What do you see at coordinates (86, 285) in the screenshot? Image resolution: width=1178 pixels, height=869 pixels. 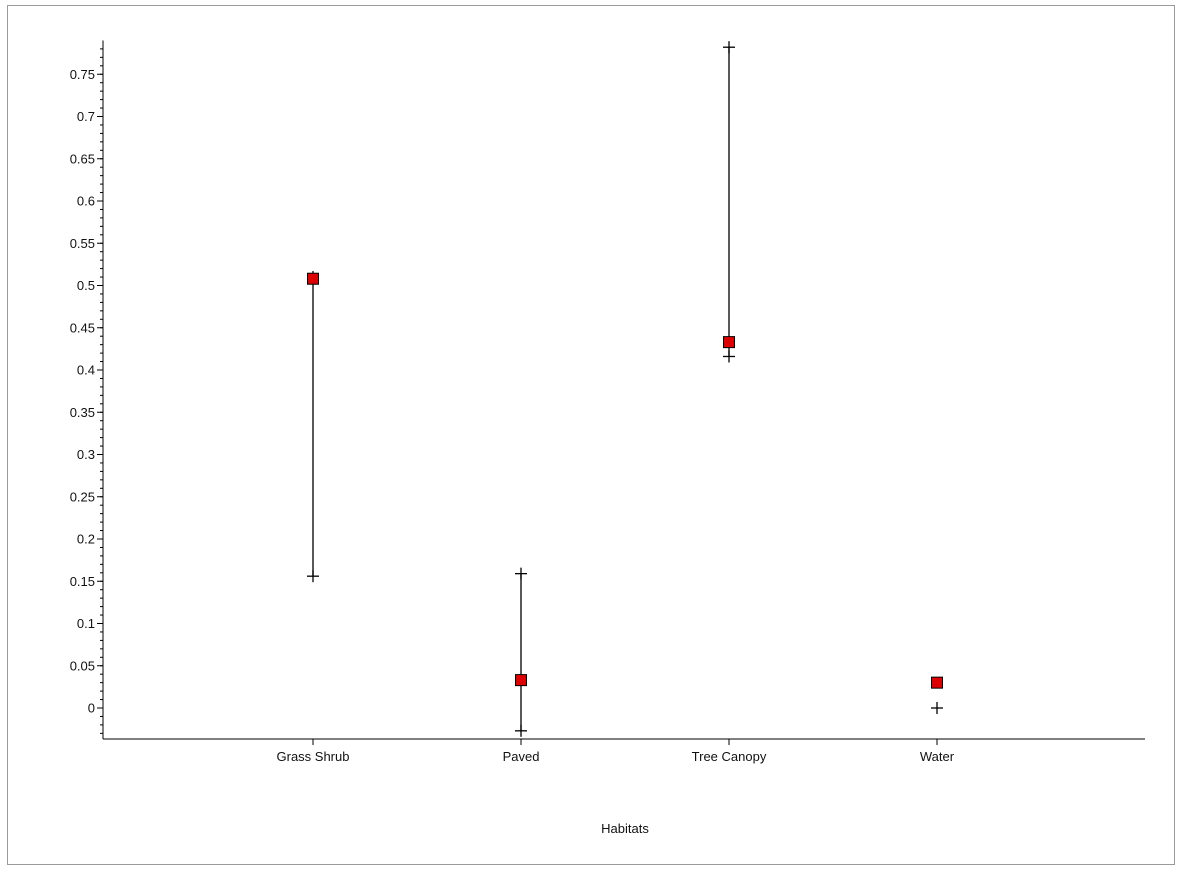 I see `y-tick-label: 0.5` at bounding box center [86, 285].